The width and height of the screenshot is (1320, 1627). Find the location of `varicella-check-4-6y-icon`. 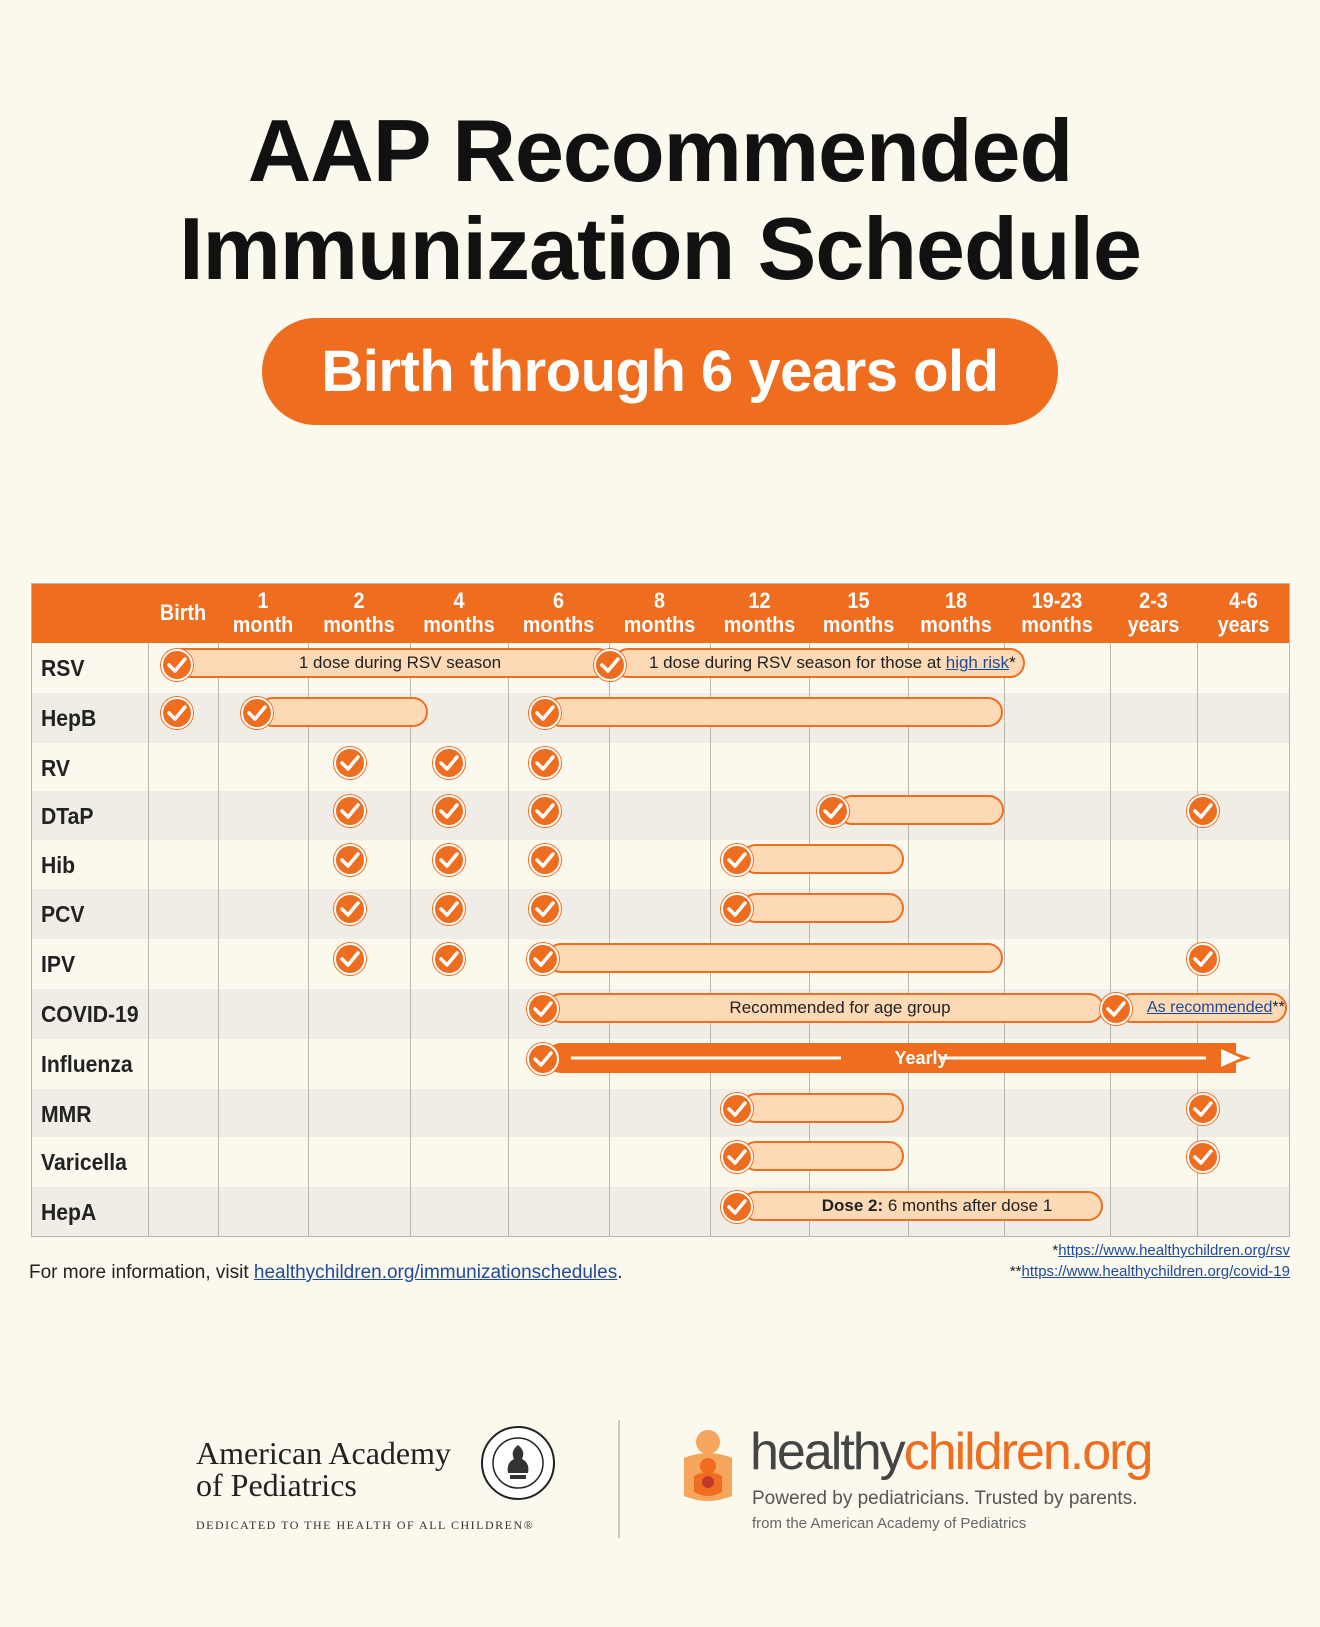

varicella-check-4-6y-icon is located at coordinates (1203, 1157).